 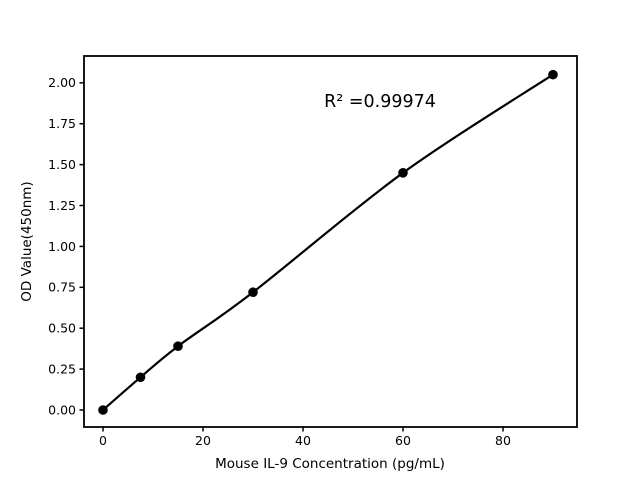 What do you see at coordinates (27, 241) in the screenshot?
I see `y-axis-label: OD Value(450nm)` at bounding box center [27, 241].